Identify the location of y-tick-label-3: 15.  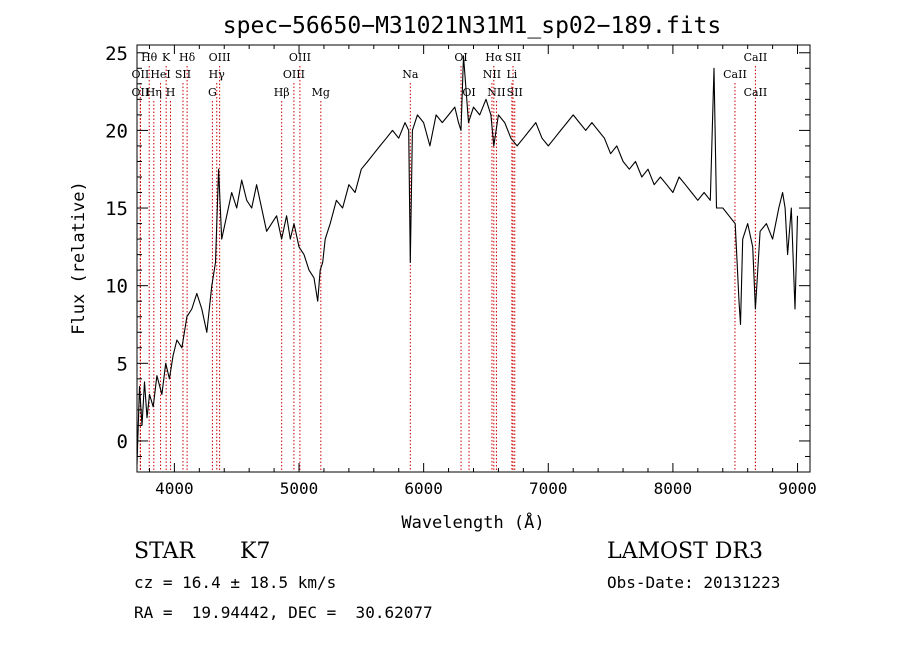
(116, 209).